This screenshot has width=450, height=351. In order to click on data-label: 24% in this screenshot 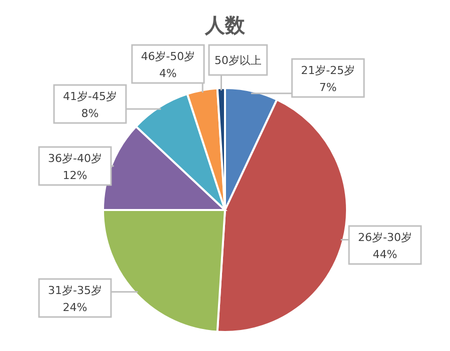, I will do `click(75, 307)`.